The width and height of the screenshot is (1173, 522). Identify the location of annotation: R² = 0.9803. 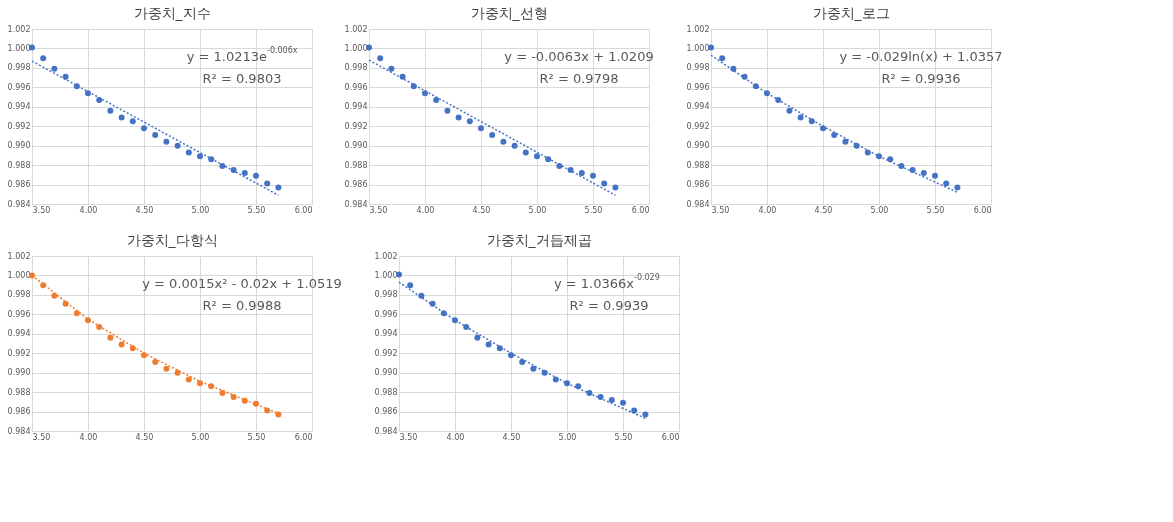
(242, 78).